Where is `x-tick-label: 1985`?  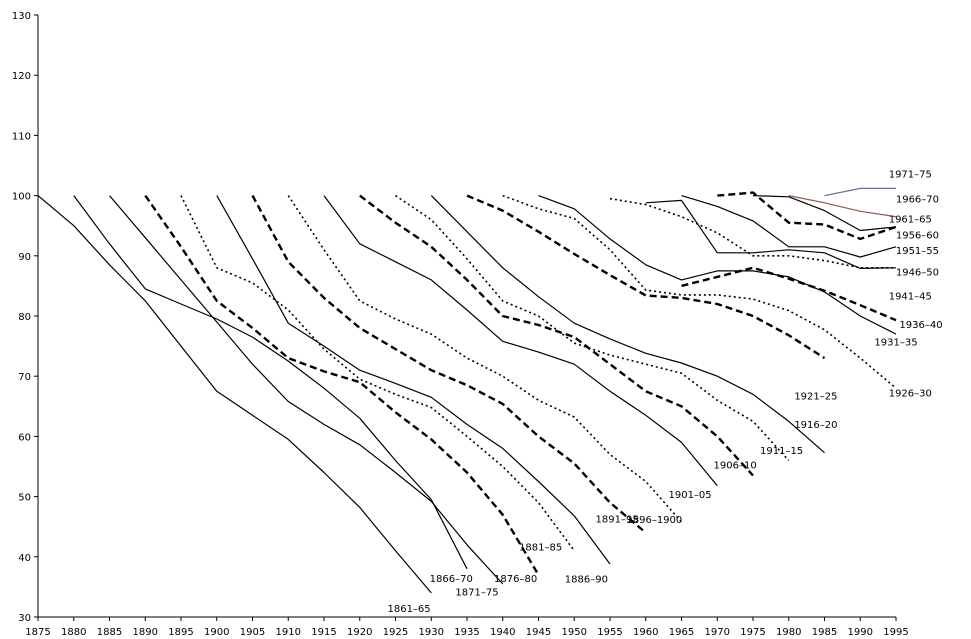 x-tick-label: 1985 is located at coordinates (824, 632).